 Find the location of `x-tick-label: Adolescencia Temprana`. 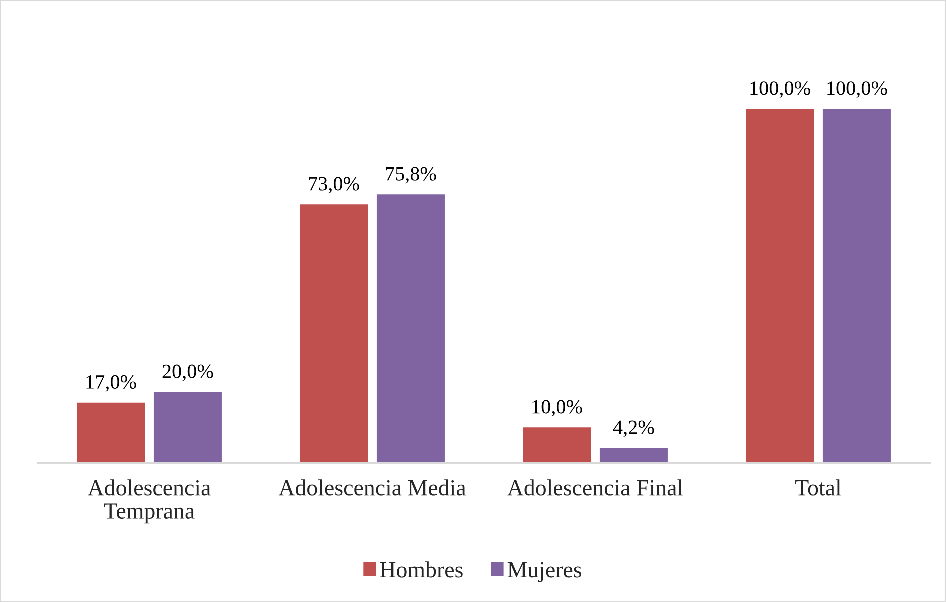

x-tick-label: Adolescencia Temprana is located at coordinates (149, 502).